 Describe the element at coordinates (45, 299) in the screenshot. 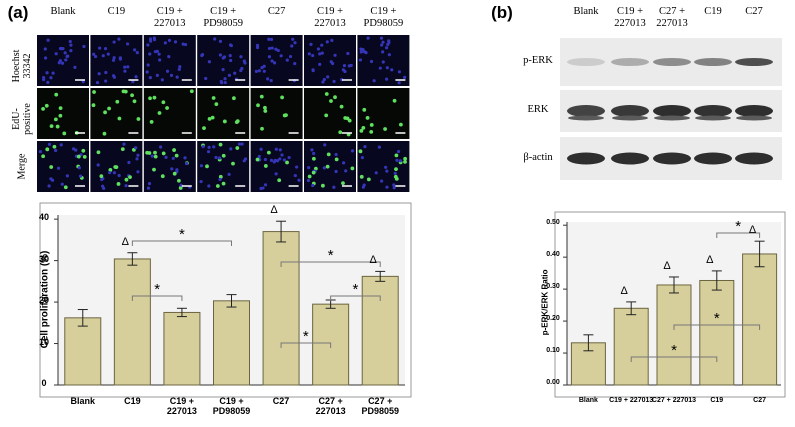

I see `y-axis-label: Cell proliferation (%)` at that location.